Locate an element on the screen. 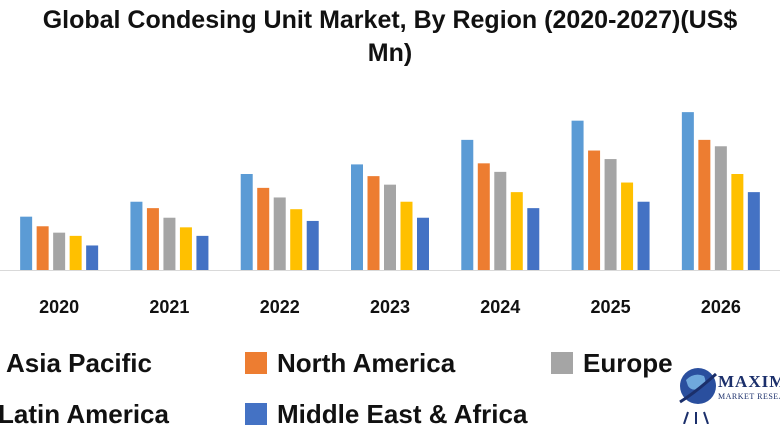  legend-label-asia-pacific: Asia Pacific is located at coordinates (79, 362).